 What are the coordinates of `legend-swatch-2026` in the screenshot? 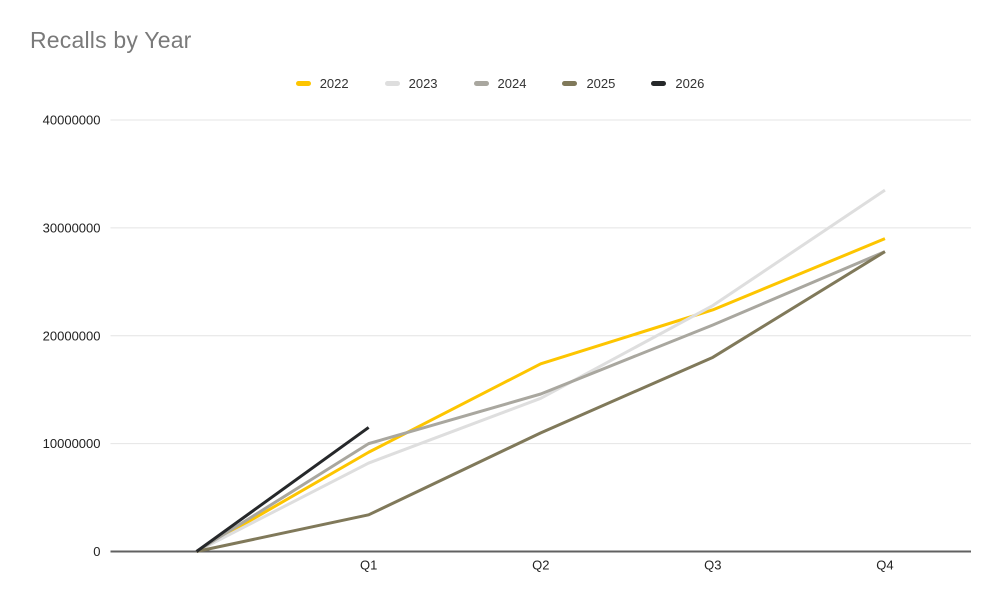 It's located at (659, 83).